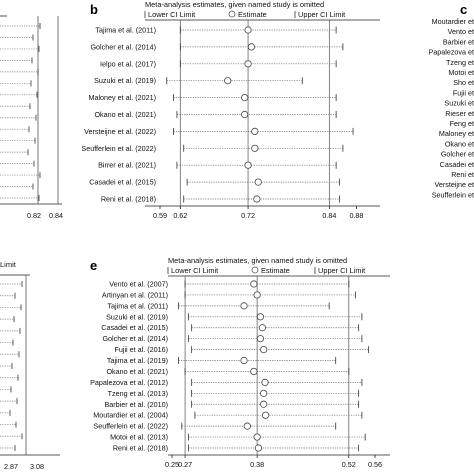  What do you see at coordinates (56, 215) in the screenshot?
I see `panel-a-tick-label: 0.84` at bounding box center [56, 215].